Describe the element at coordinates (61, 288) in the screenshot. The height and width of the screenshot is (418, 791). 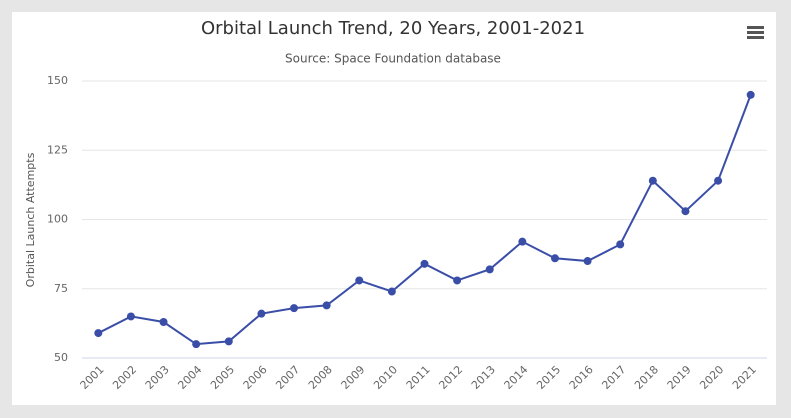
I see `y-tick-label: 75` at that location.